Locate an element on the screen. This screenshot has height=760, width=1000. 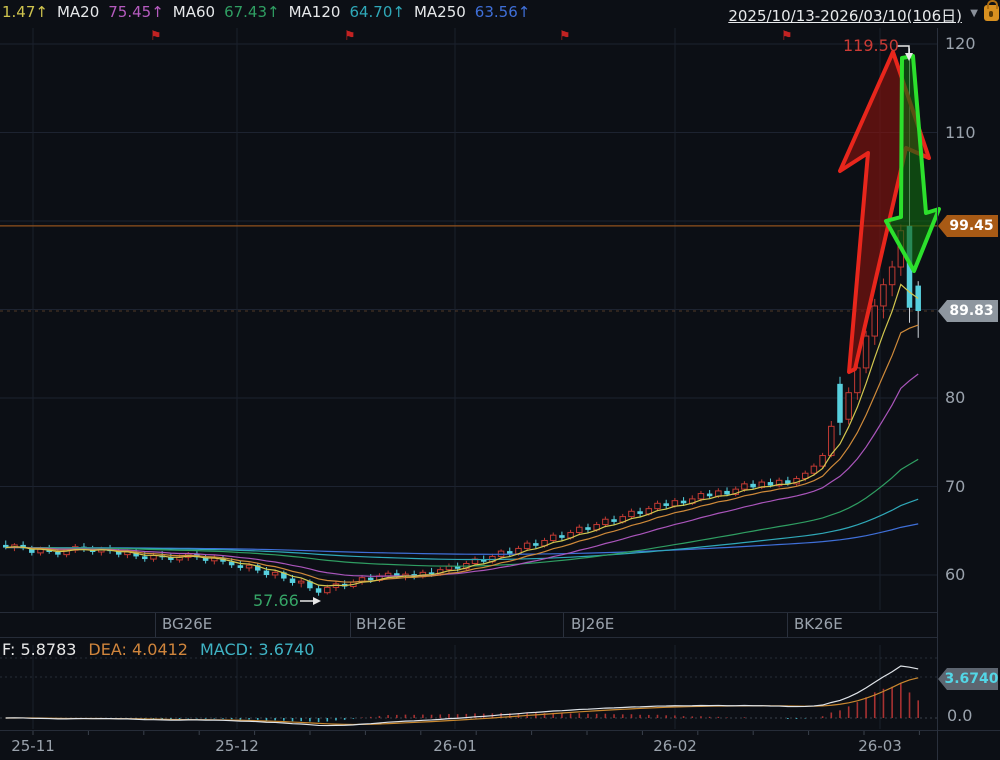
ma60-label: MA60 is located at coordinates (194, 12).